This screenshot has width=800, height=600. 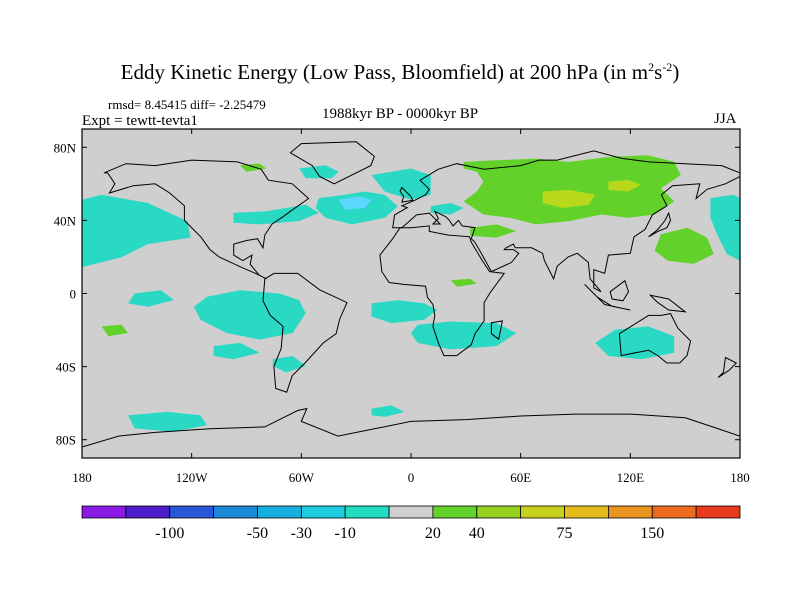 What do you see at coordinates (404, 312) in the screenshot?
I see `field-region-atlantic-south` at bounding box center [404, 312].